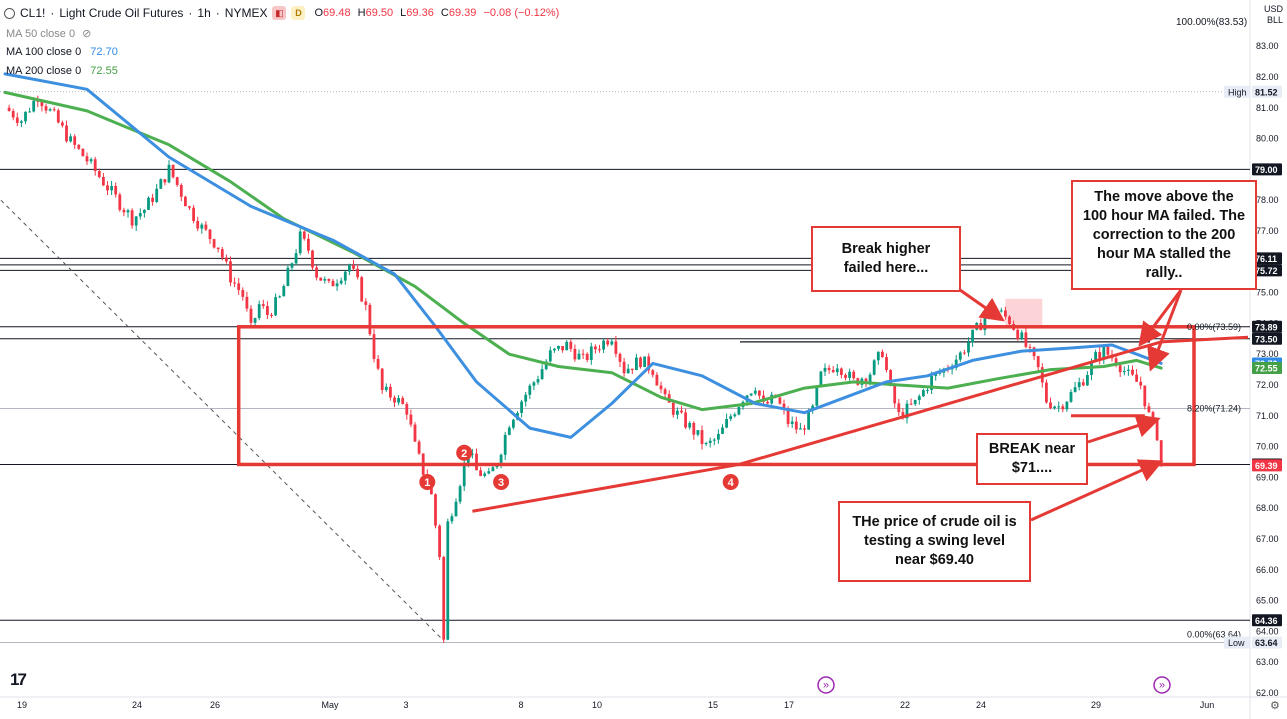  What do you see at coordinates (1267, 693) in the screenshot?
I see `y-tick-label: 62.00` at bounding box center [1267, 693].